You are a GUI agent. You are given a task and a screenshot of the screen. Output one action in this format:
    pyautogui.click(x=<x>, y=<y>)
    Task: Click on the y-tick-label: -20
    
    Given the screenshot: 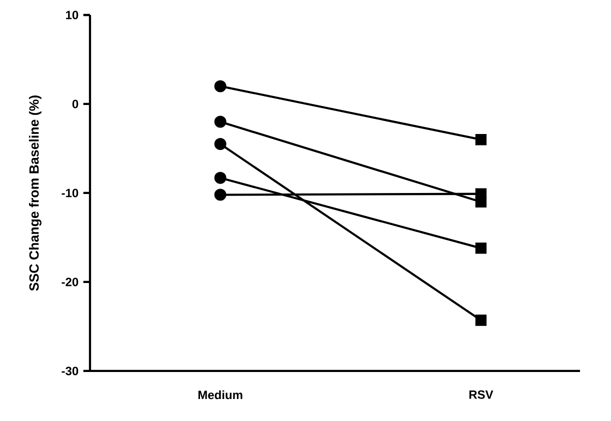 What is the action you would take?
    pyautogui.click(x=70, y=282)
    